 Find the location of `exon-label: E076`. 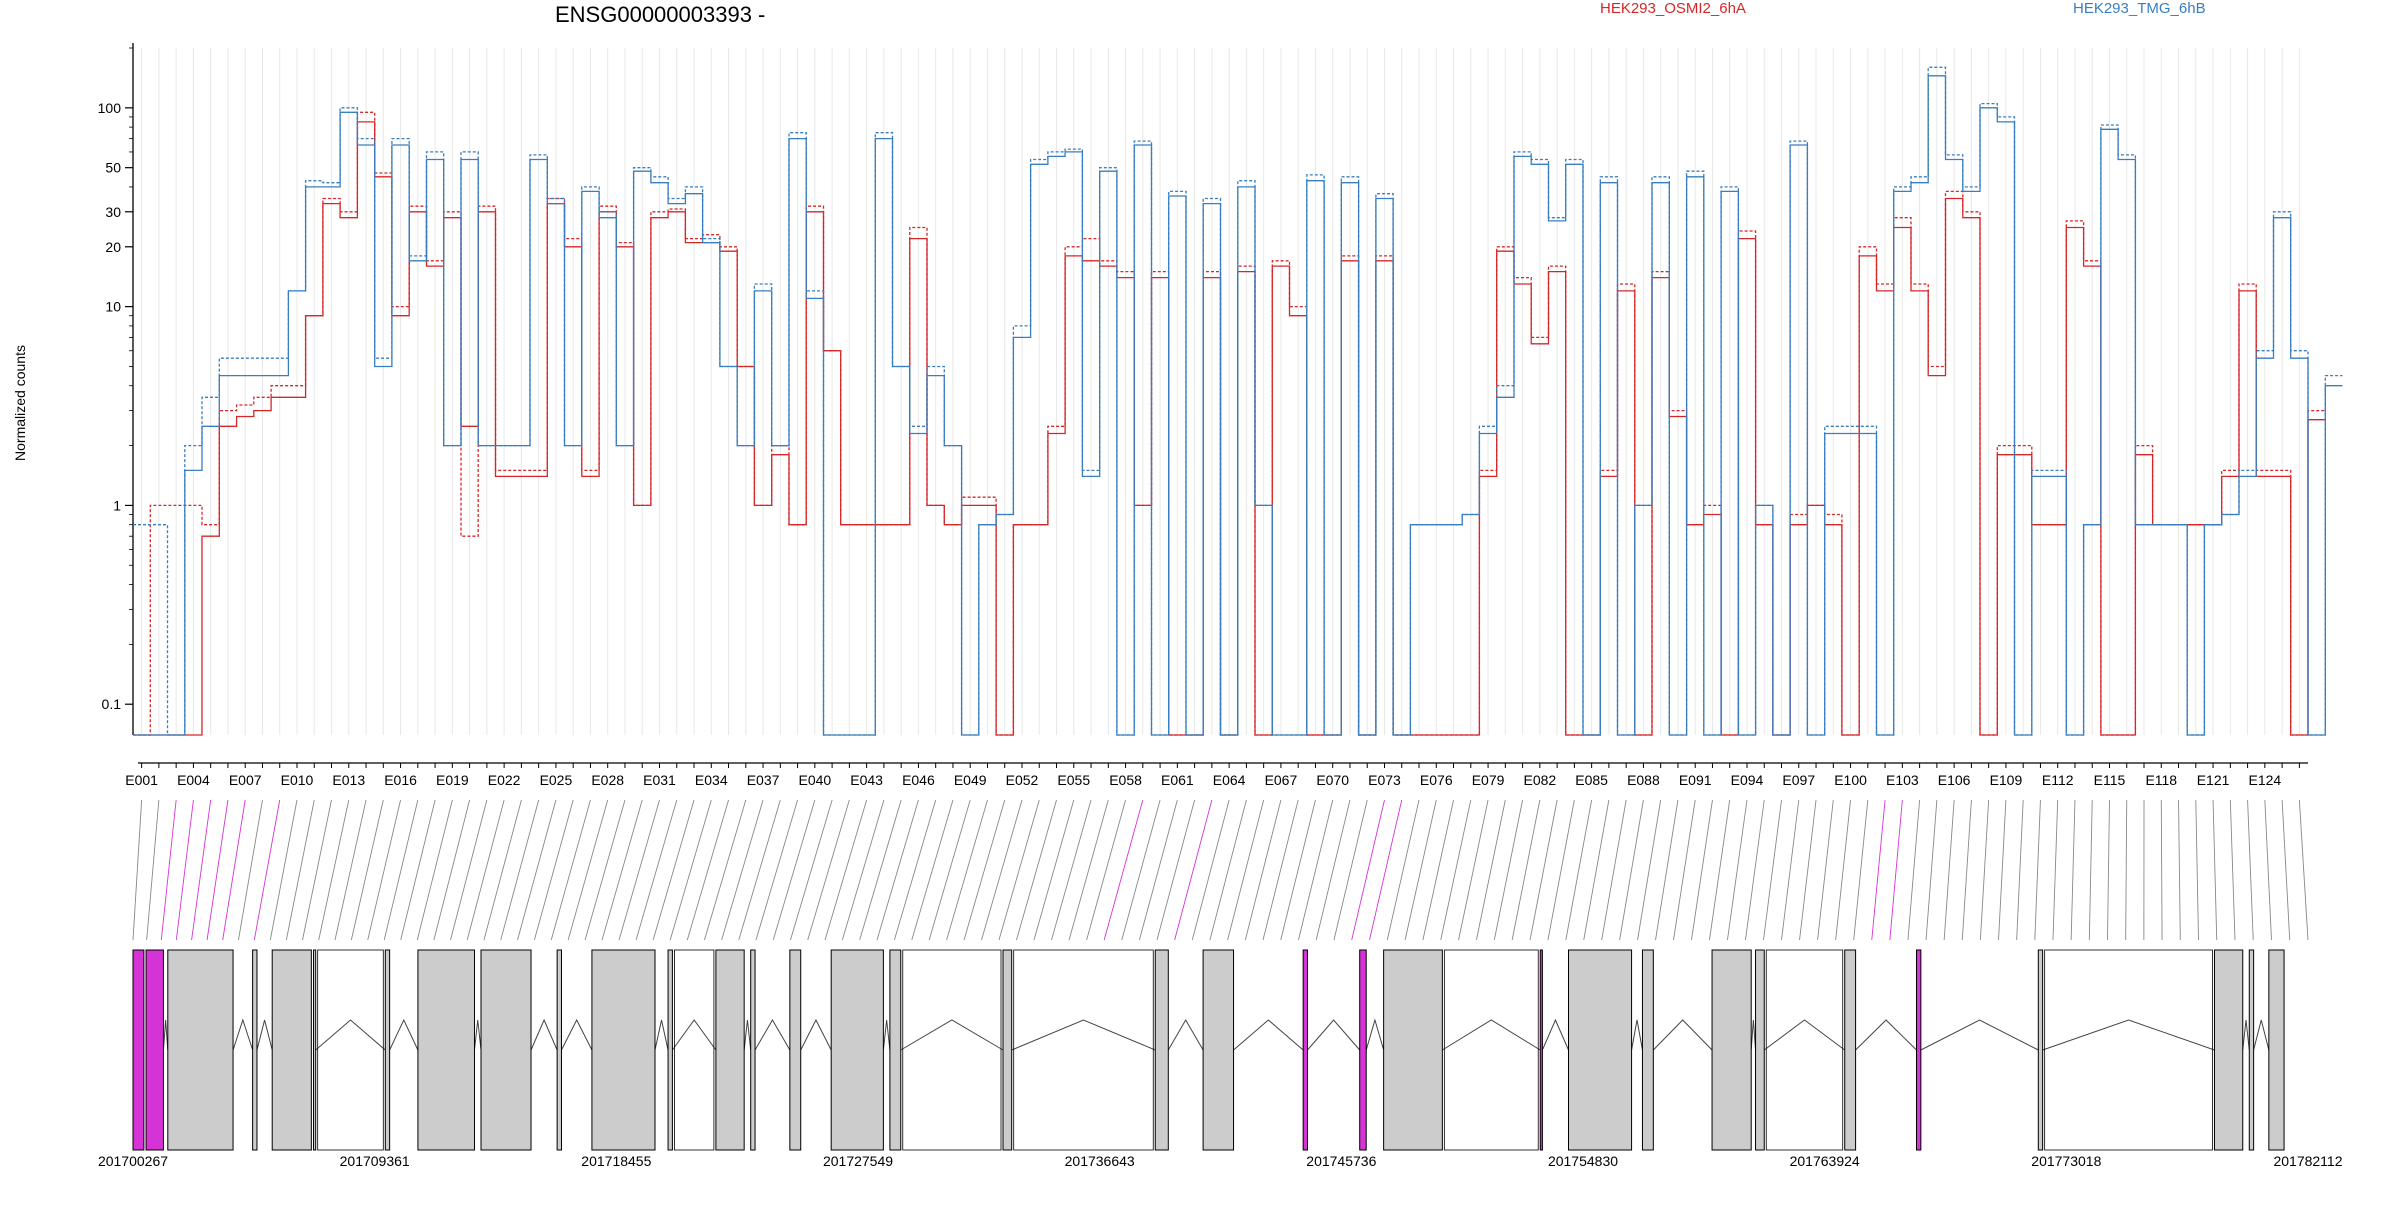

exon-label: E076 is located at coordinates (1436, 780).